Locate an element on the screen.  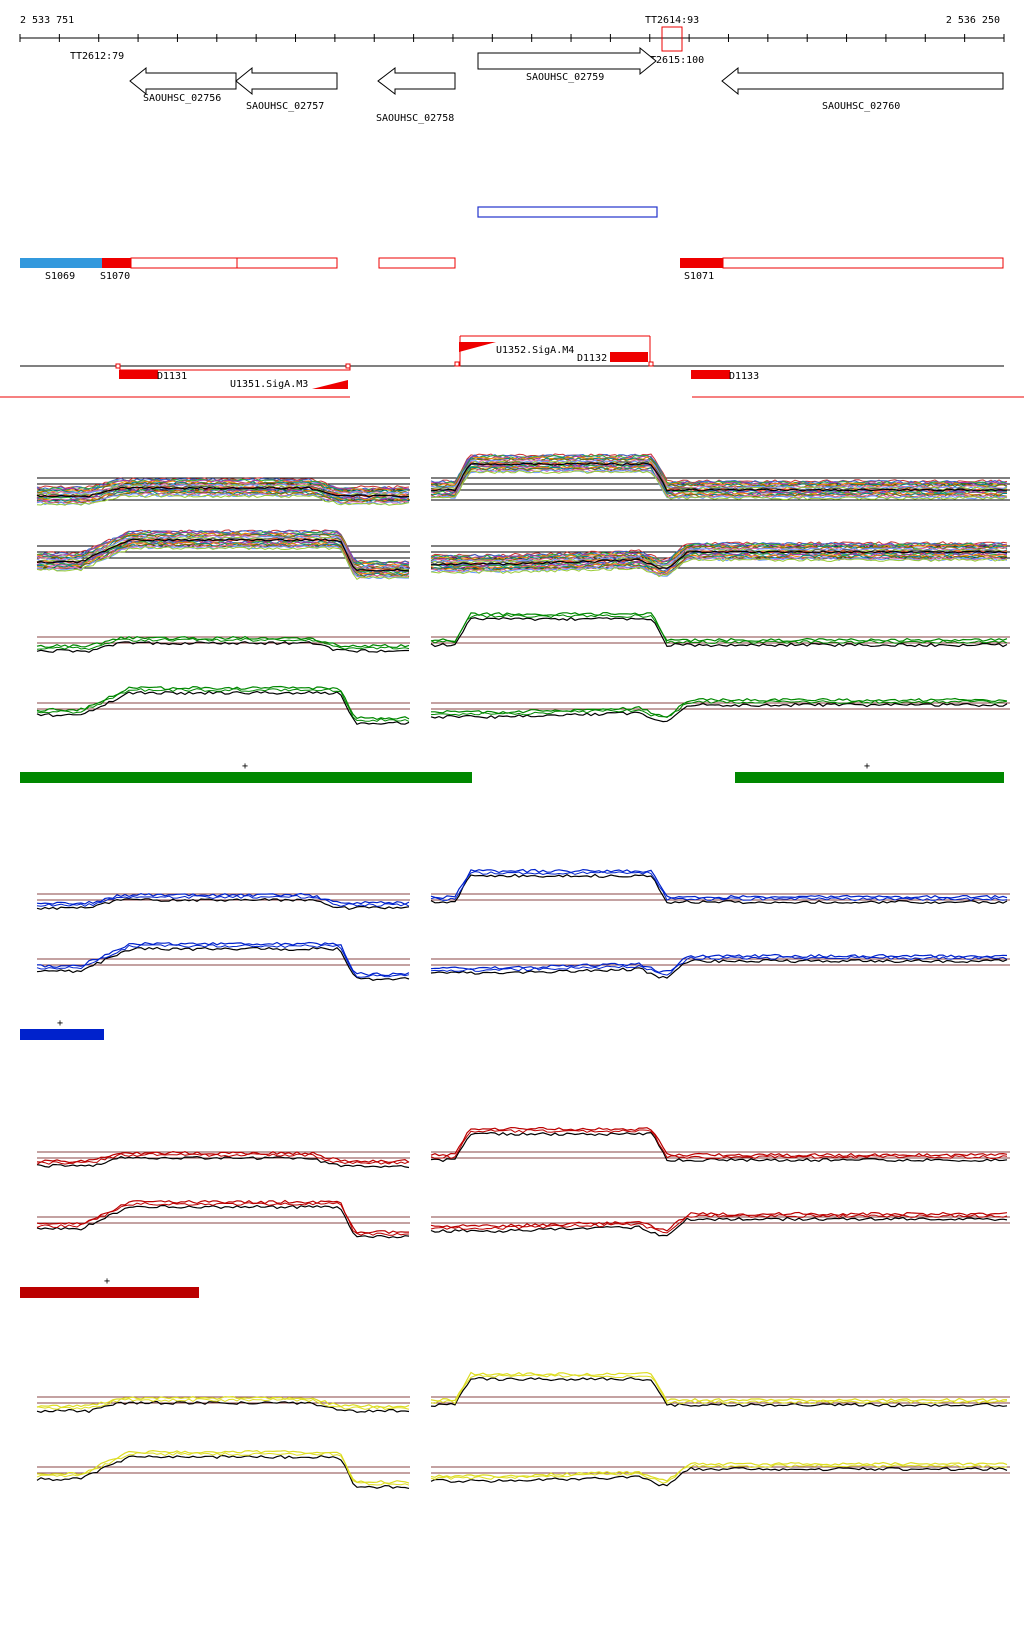
feature-label: D1133 is located at coordinates (744, 376).